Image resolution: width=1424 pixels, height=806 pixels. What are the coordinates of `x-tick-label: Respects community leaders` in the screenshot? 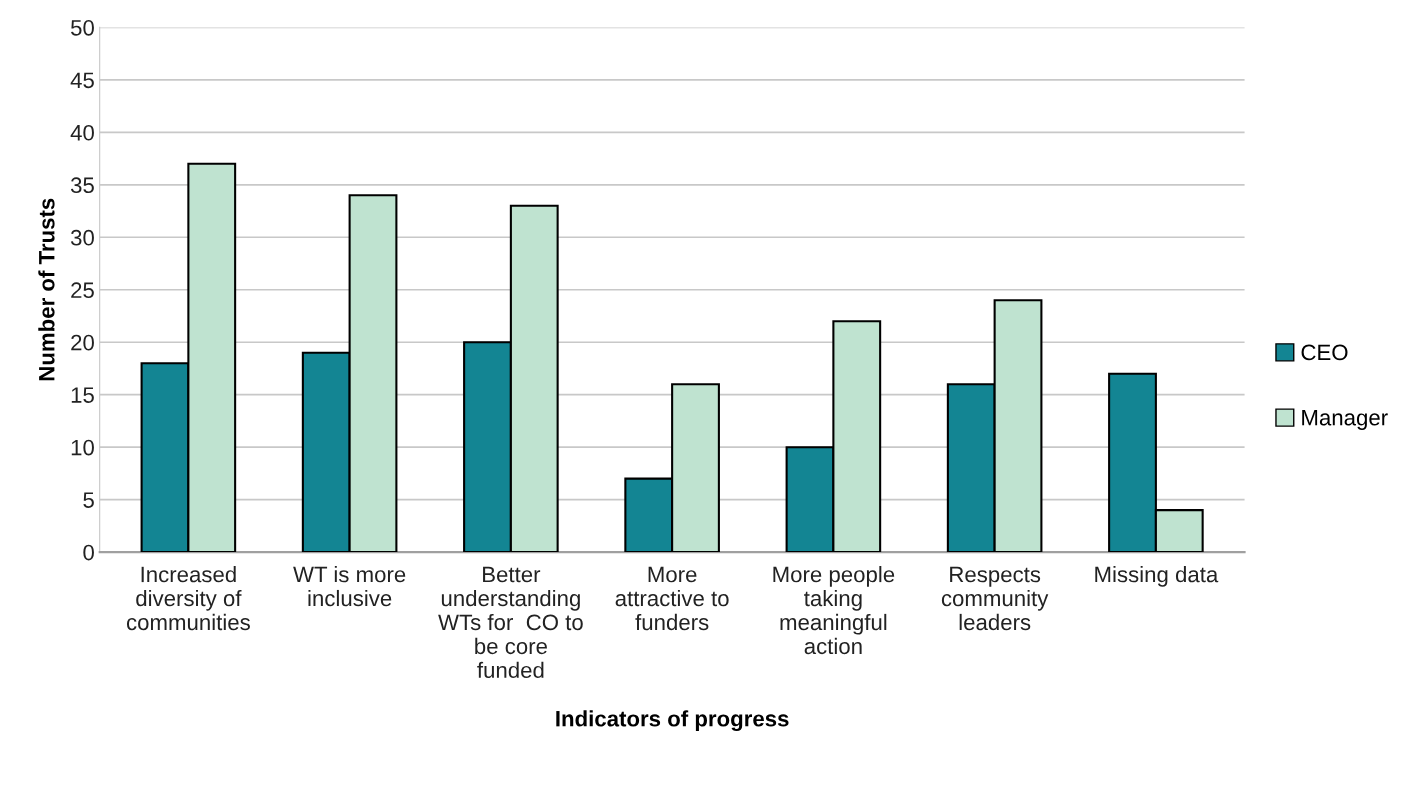 It's located at (995, 598).